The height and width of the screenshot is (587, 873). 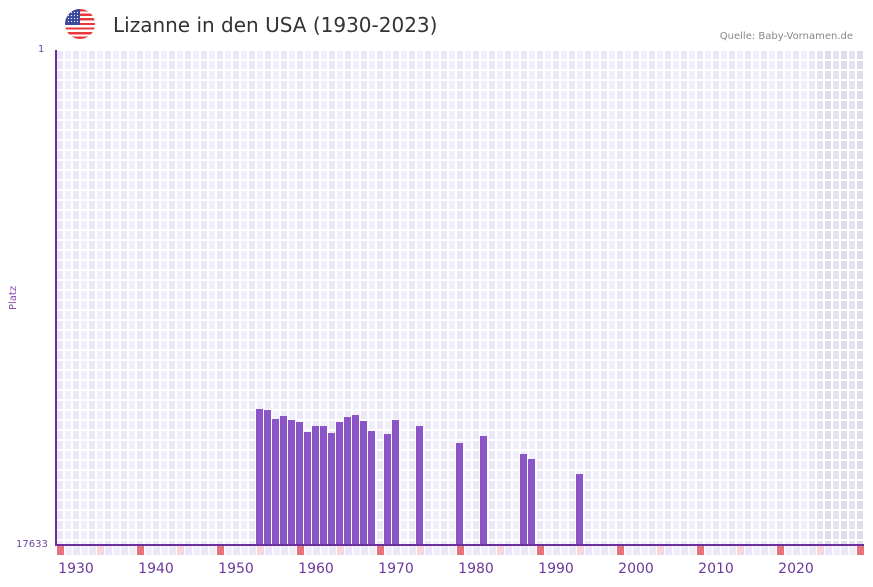 I want to click on bar-1962, so click(x=331, y=488).